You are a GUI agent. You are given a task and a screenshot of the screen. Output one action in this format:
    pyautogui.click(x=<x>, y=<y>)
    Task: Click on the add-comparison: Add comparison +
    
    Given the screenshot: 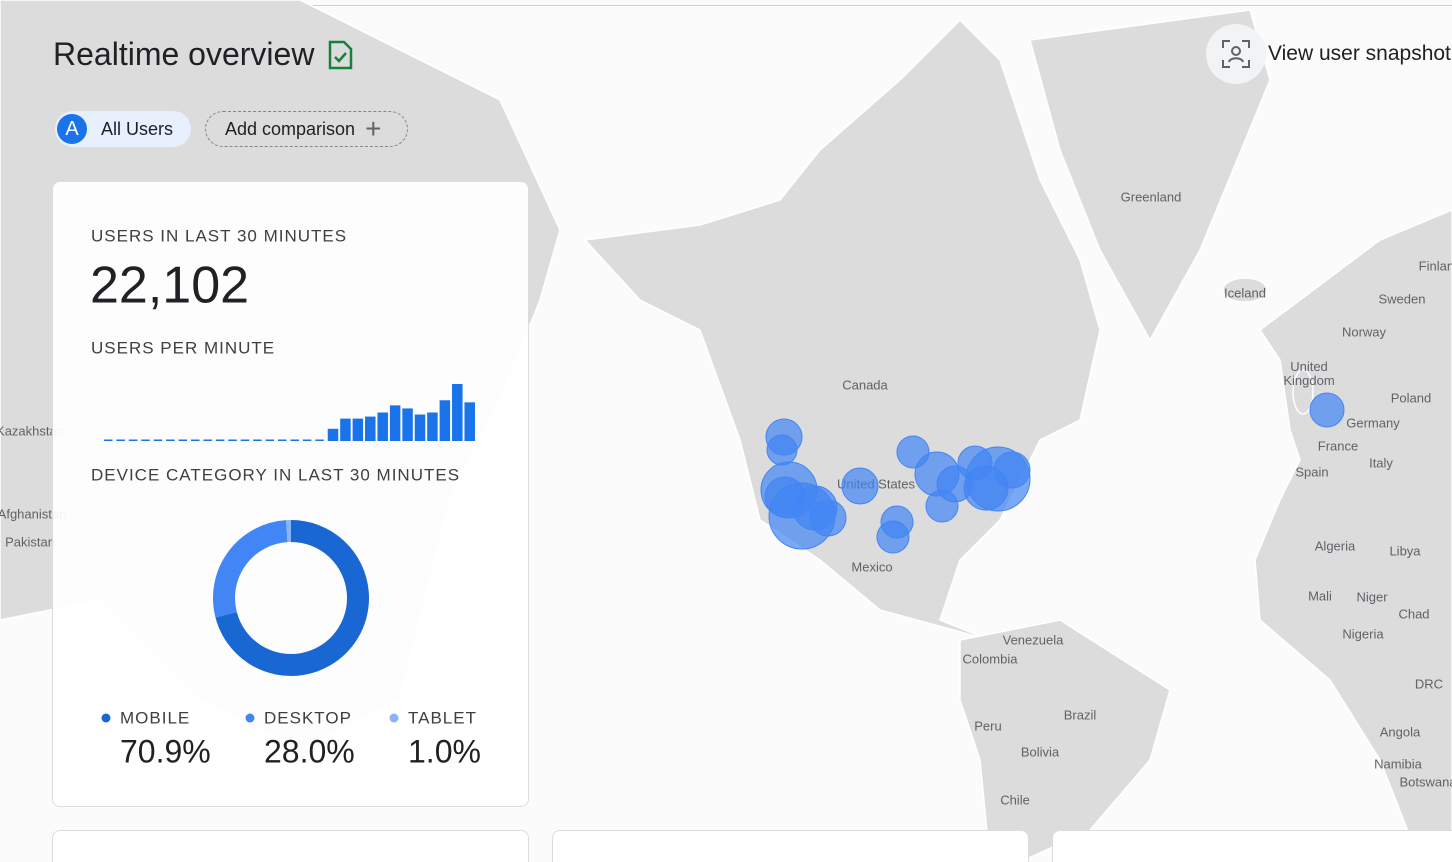 What is the action you would take?
    pyautogui.click(x=306, y=129)
    